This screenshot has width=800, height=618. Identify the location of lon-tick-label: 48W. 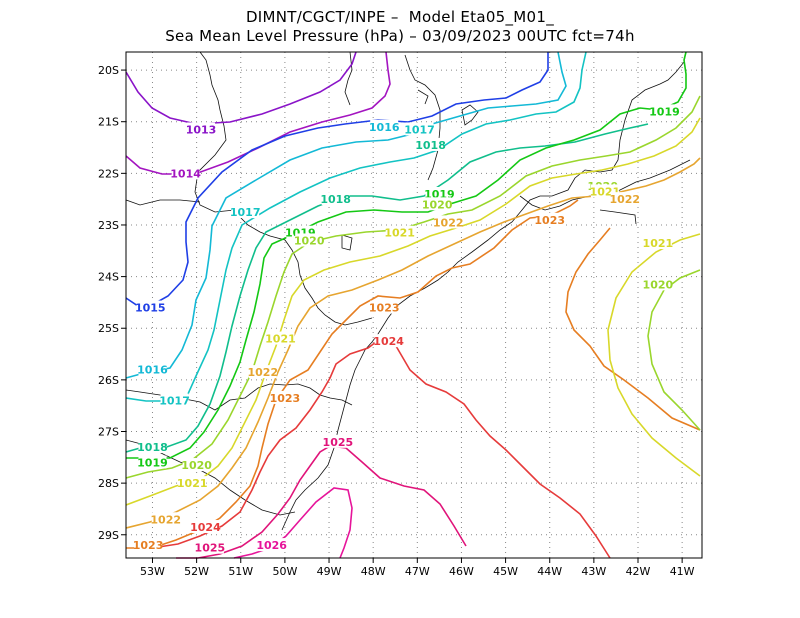
(373, 571).